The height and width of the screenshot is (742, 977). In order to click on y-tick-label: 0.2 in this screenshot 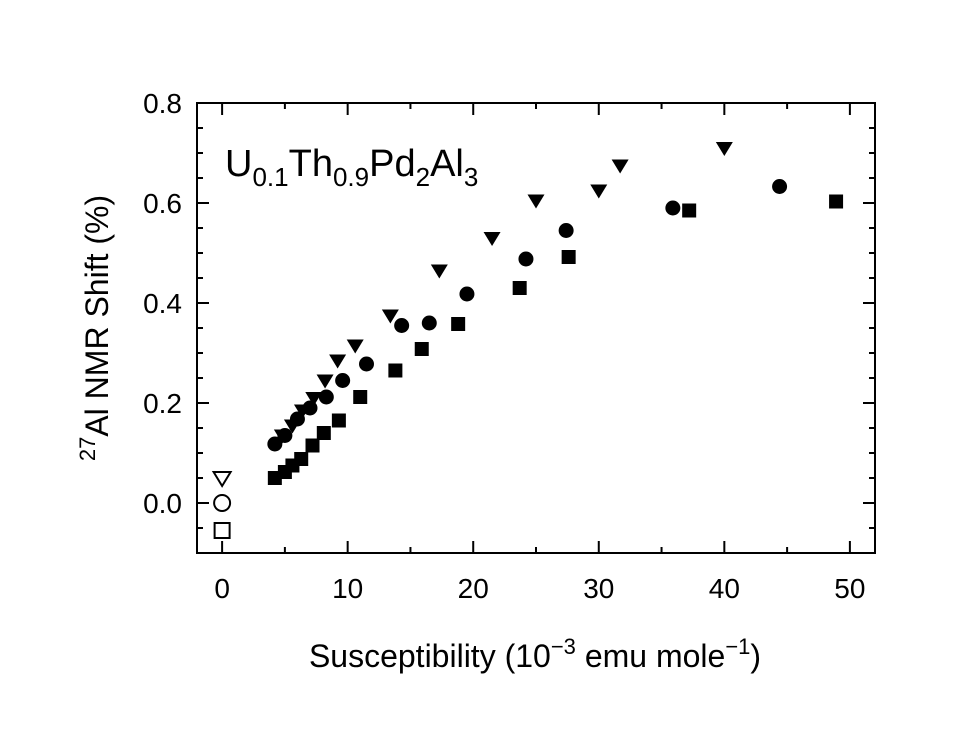, I will do `click(162, 403)`.